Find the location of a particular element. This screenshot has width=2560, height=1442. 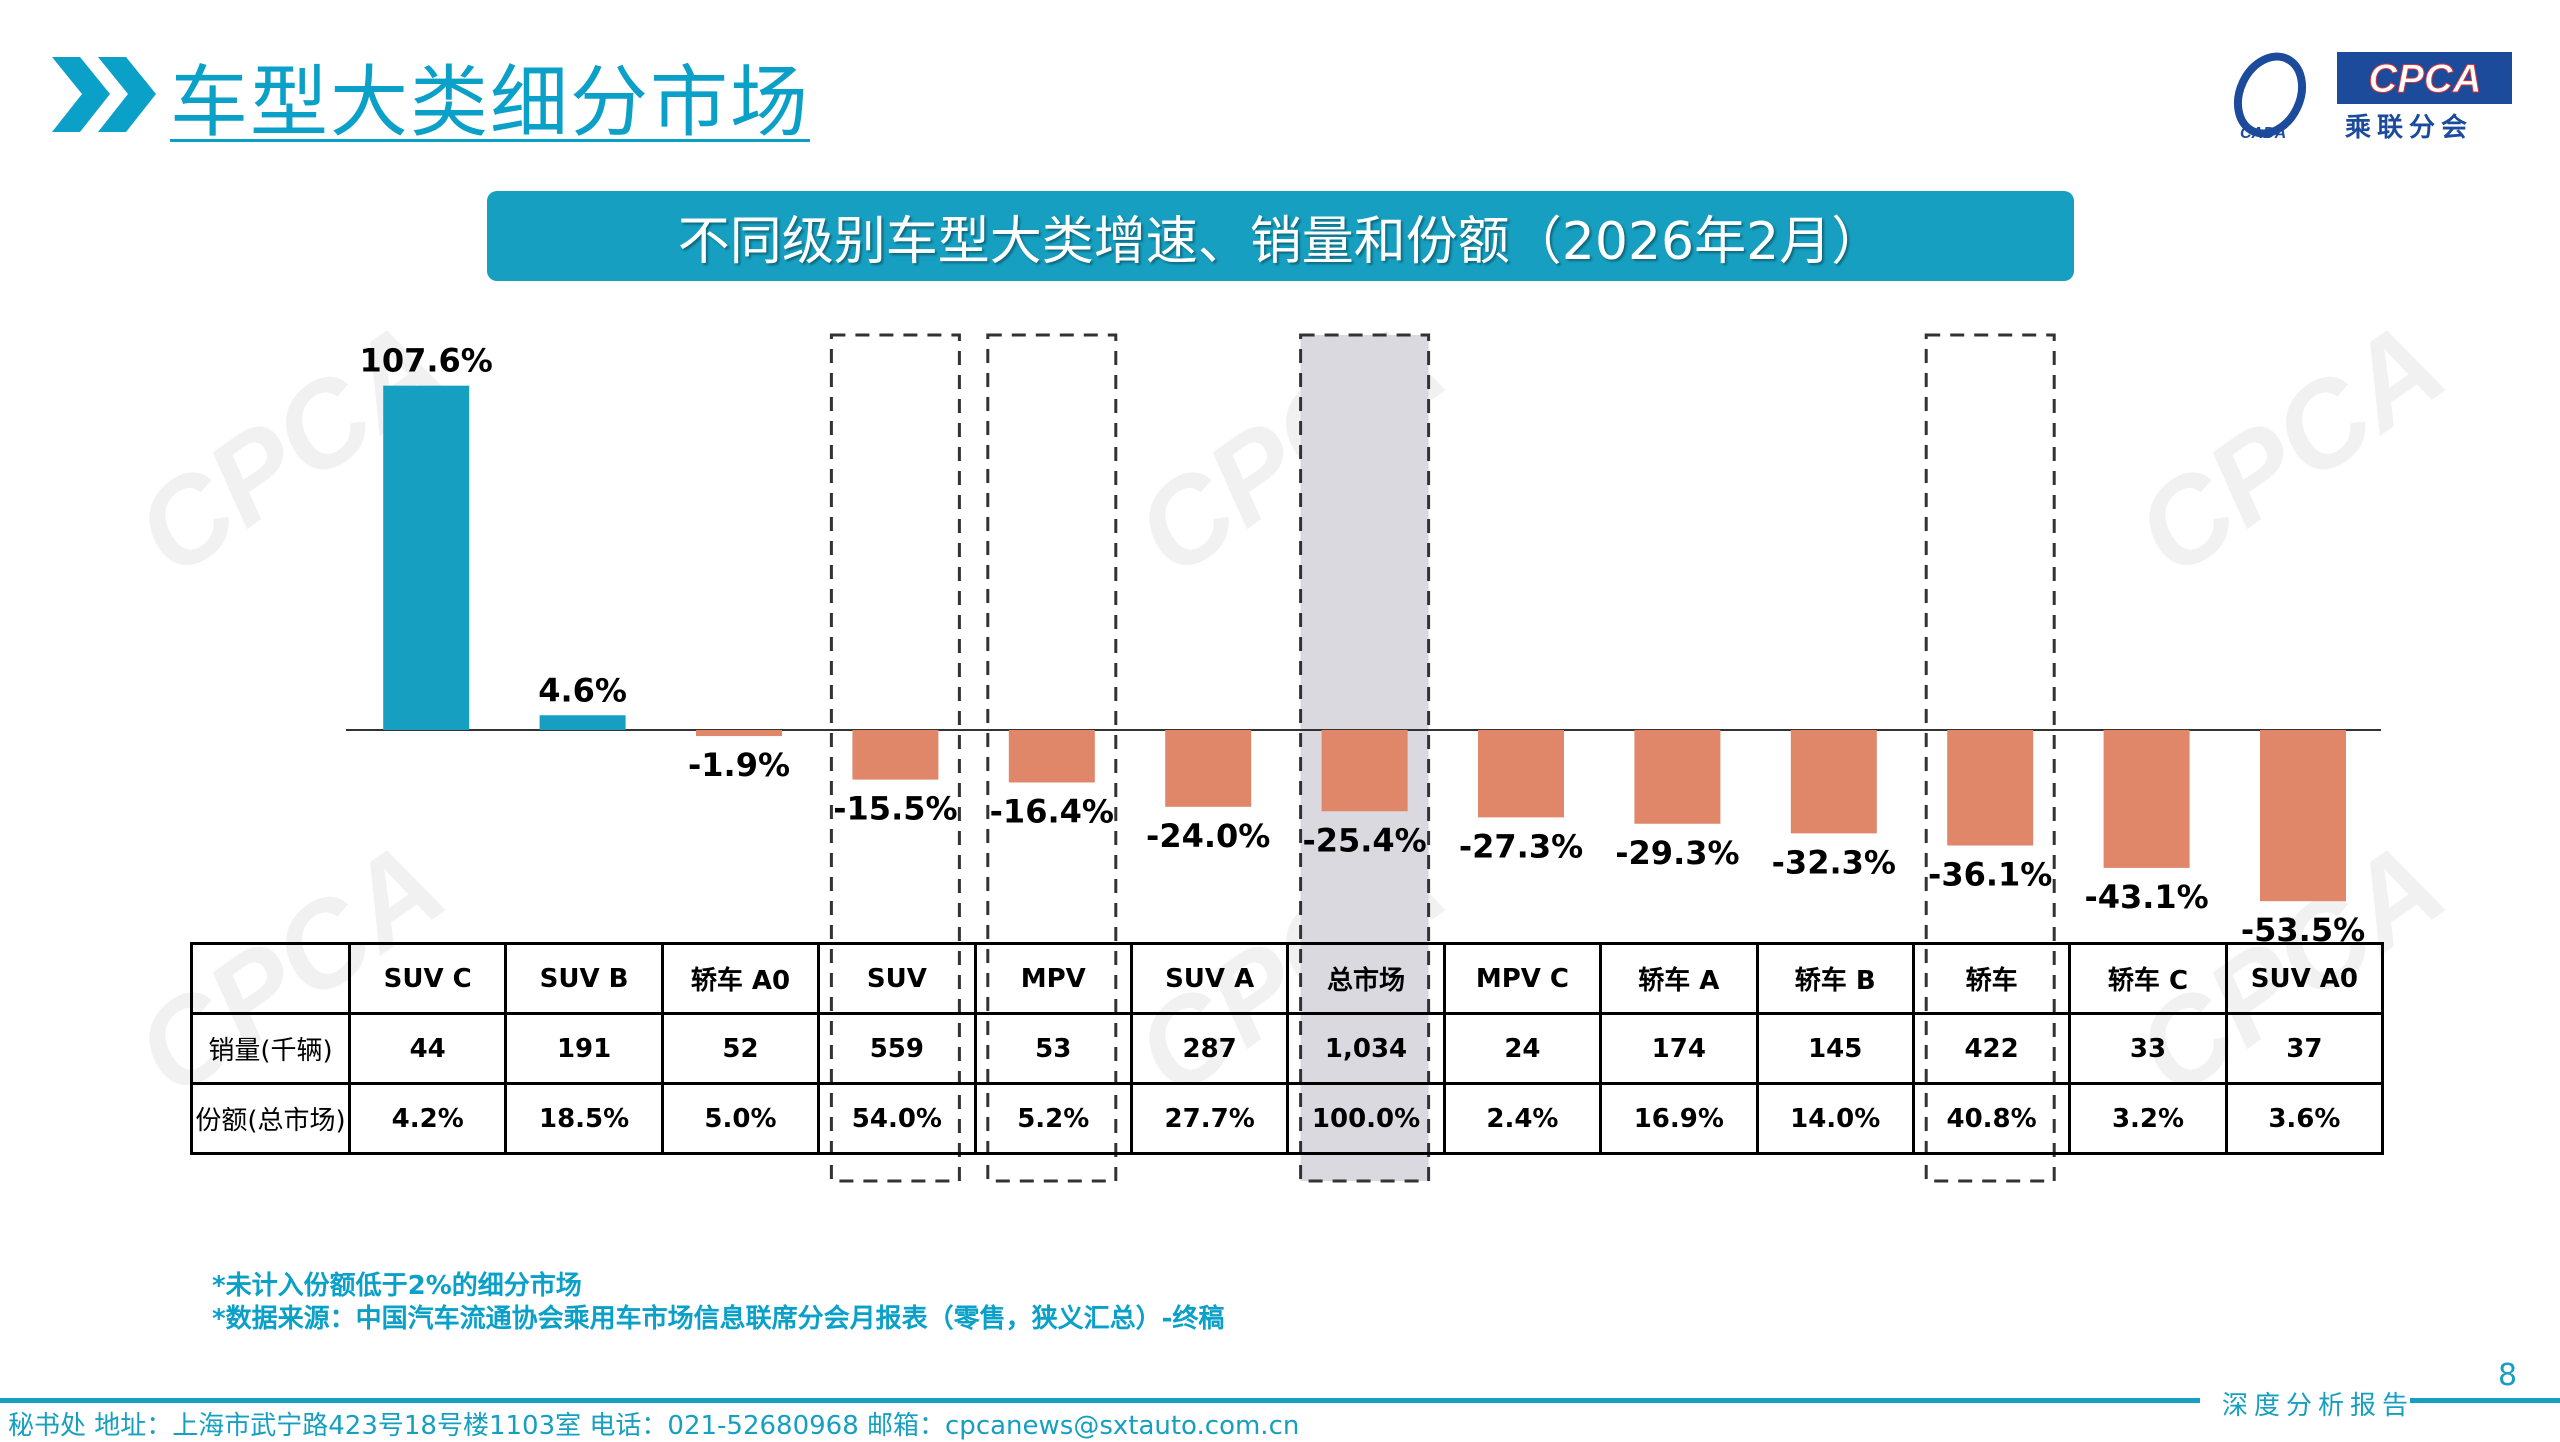

data-label: -27.3% is located at coordinates (1521, 846).